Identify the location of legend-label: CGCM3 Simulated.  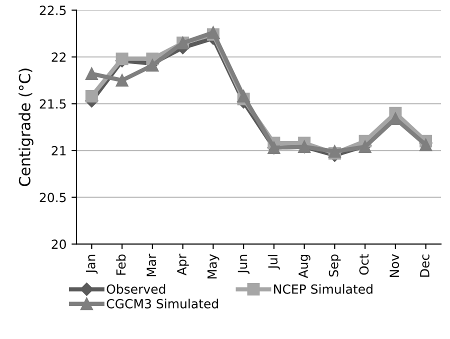
(162, 303).